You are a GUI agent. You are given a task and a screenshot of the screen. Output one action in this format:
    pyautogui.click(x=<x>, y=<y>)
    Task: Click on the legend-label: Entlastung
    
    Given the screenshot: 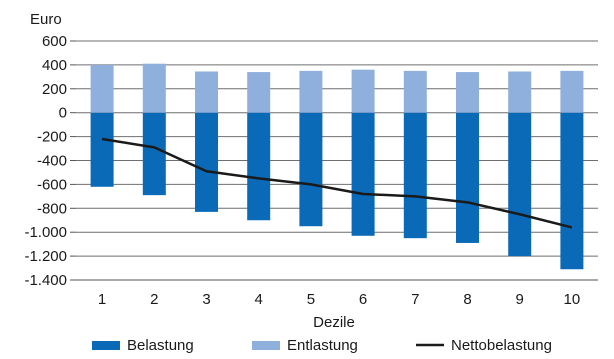 What is the action you would take?
    pyautogui.click(x=322, y=345)
    